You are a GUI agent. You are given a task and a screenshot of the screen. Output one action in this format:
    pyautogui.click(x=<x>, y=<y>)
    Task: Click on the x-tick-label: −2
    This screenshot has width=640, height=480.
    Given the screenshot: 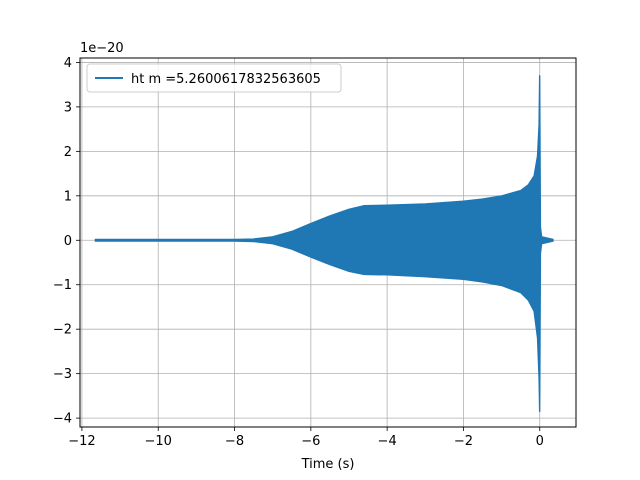 What is the action you would take?
    pyautogui.click(x=463, y=441)
    